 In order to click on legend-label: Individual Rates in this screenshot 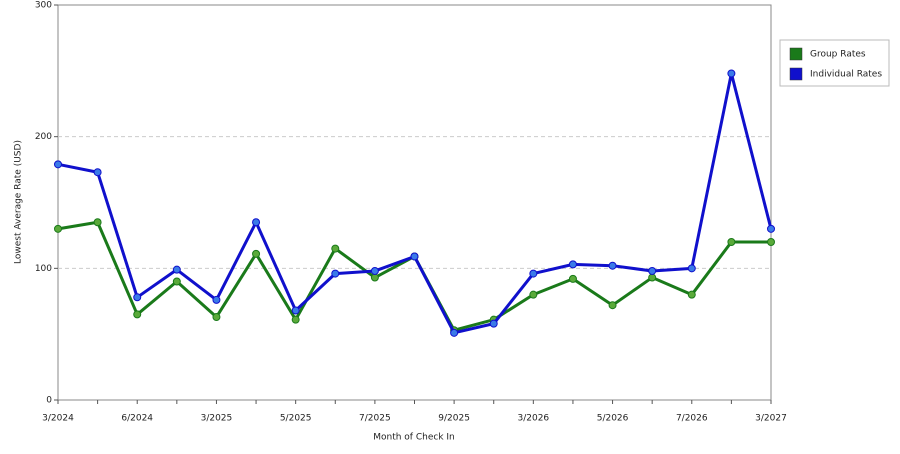, I will do `click(846, 75)`.